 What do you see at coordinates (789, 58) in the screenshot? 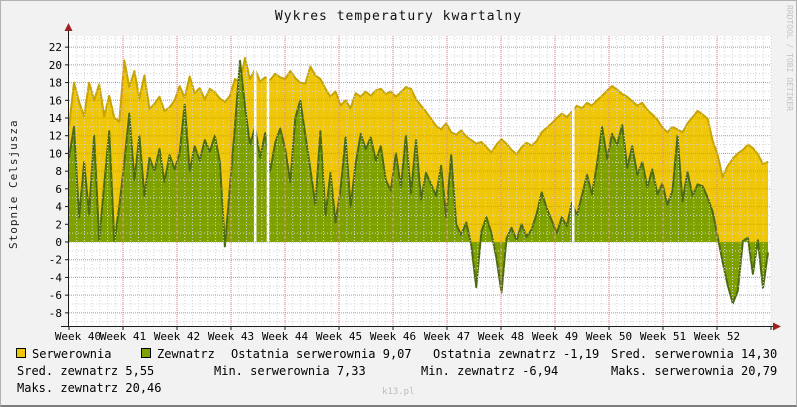
I see `rrdtool-credit: RRDTOOL / TOBI OETIKER` at bounding box center [789, 58].